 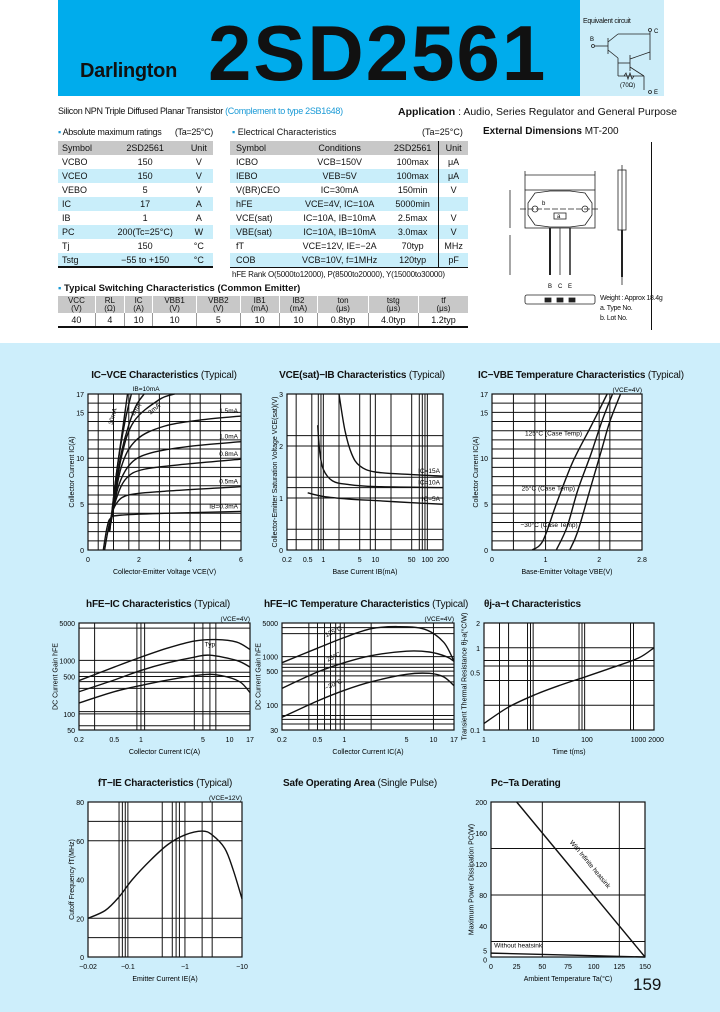 I want to click on table-cell: IC=10A, IB=10mA, so click(x=339, y=218).